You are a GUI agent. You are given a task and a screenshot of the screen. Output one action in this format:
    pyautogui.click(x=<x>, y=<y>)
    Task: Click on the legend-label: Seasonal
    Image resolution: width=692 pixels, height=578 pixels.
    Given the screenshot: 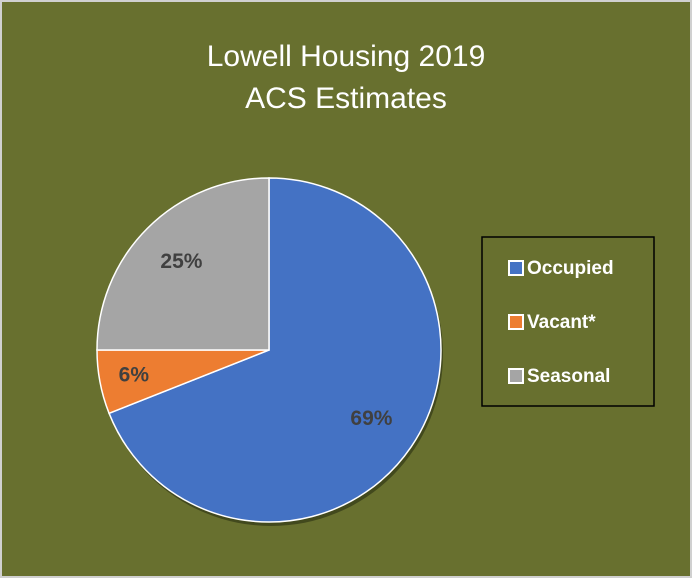 What is the action you would take?
    pyautogui.click(x=568, y=376)
    